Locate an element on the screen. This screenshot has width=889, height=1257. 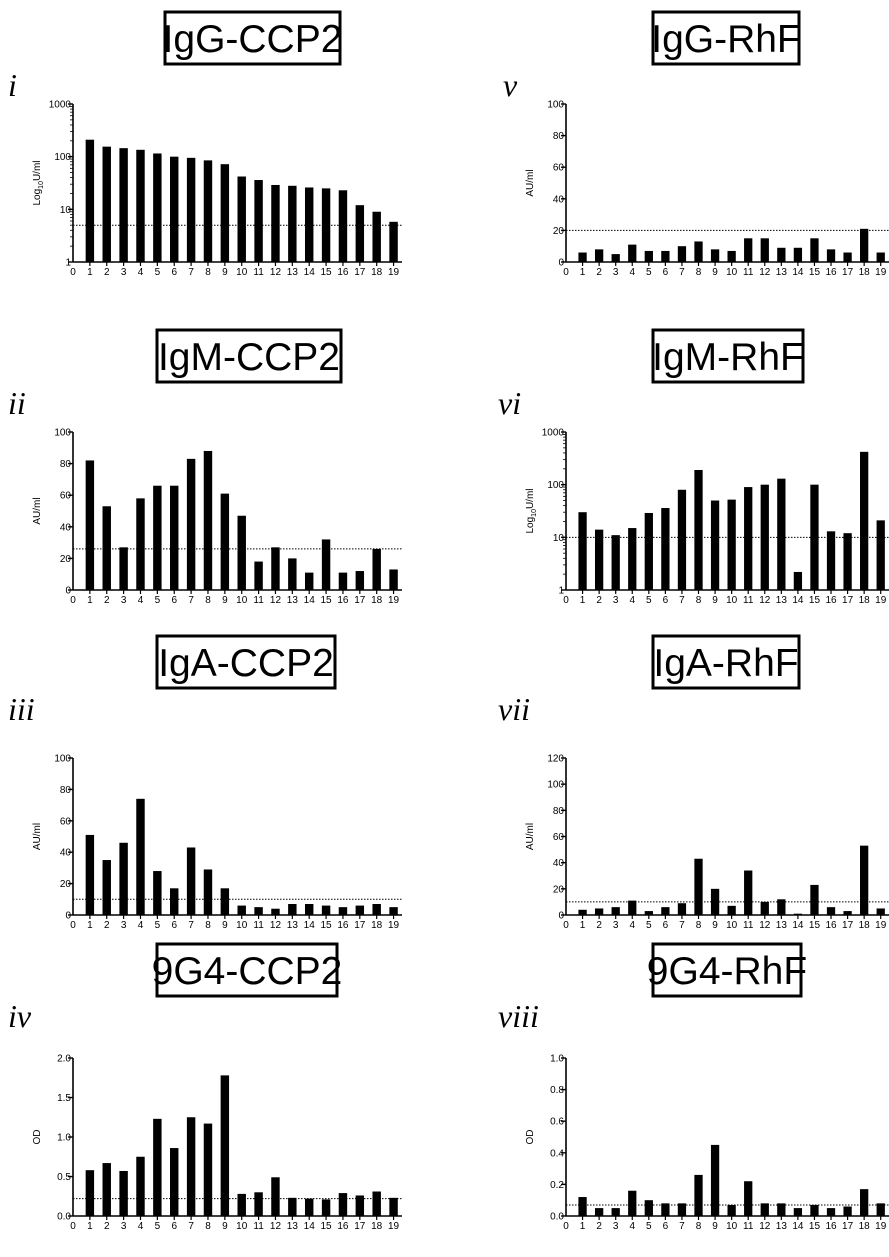
x-tick-label: 17 is located at coordinates (848, 272).